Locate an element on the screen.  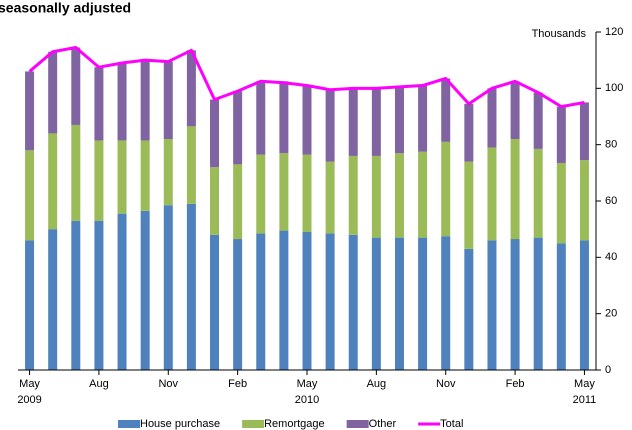
y-tick-label: 0 is located at coordinates (608, 370).